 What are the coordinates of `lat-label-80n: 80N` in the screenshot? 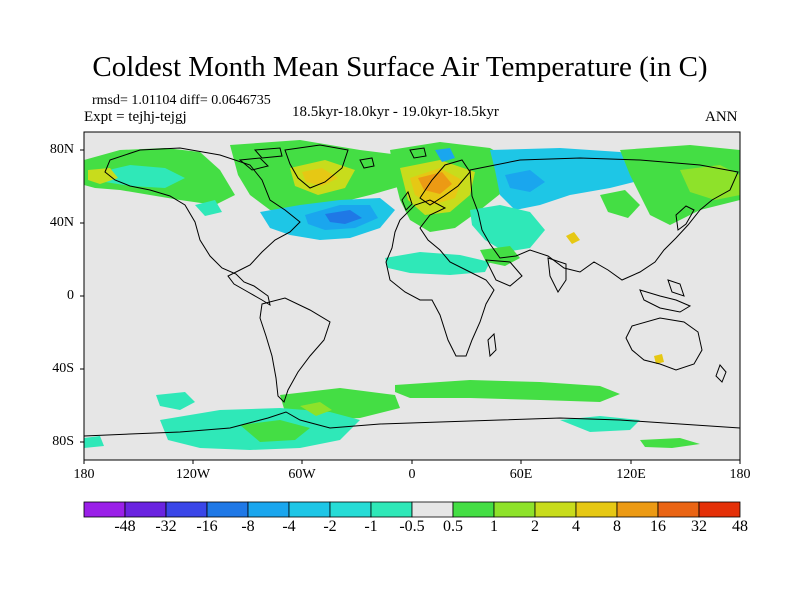 It's located at (61, 149).